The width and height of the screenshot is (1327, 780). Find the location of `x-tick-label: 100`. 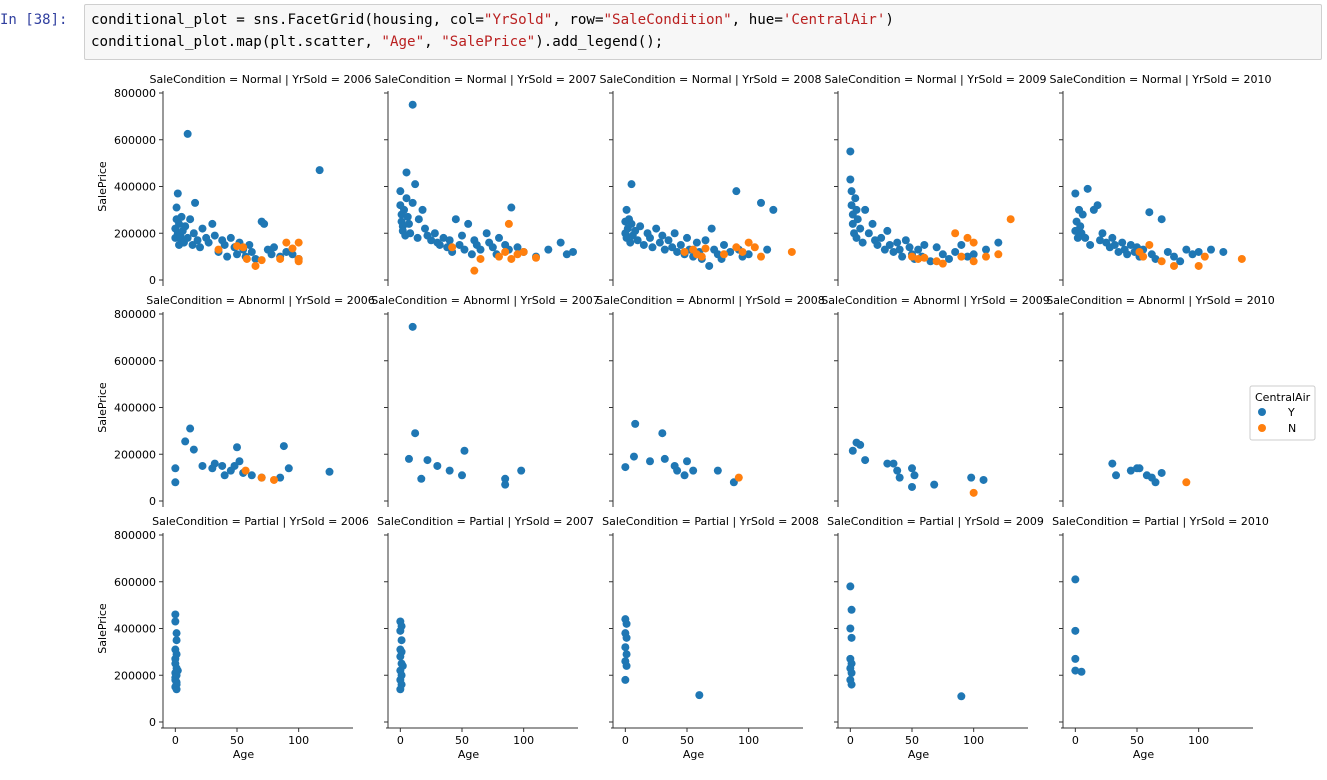

x-tick-label: 100 is located at coordinates (973, 740).